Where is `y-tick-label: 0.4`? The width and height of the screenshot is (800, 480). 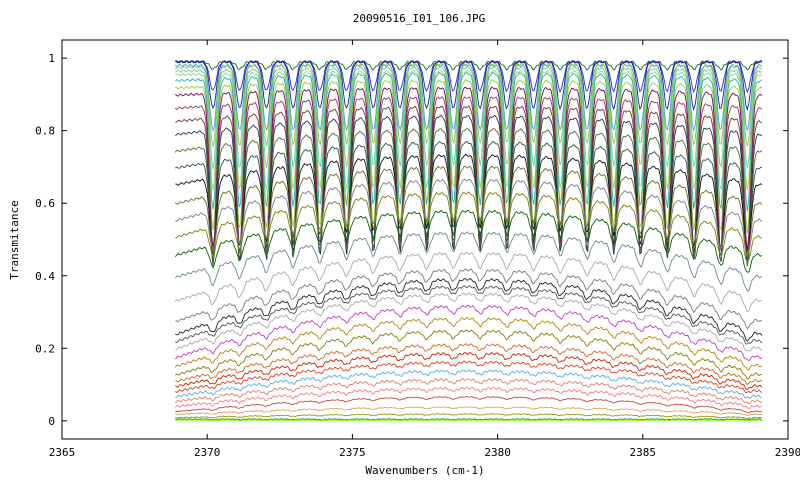
y-tick-label: 0.4 is located at coordinates (45, 276).